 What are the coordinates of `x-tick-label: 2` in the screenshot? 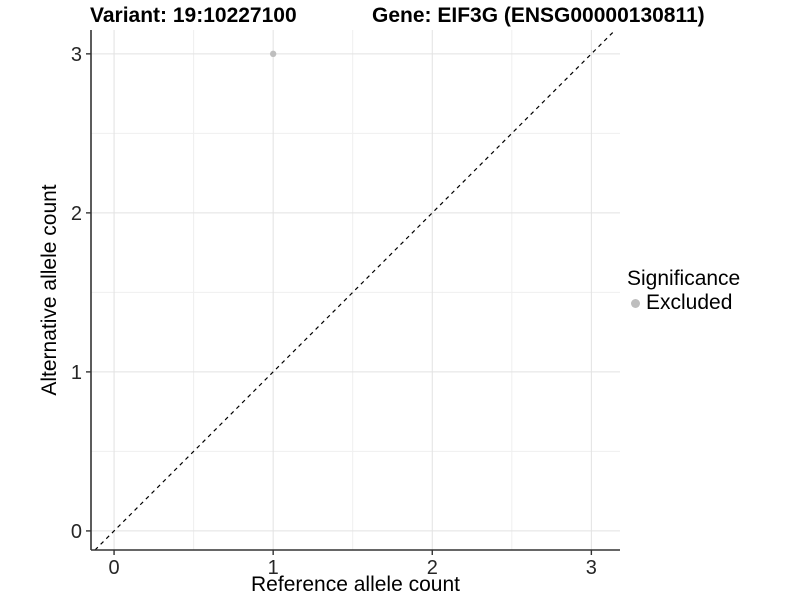 It's located at (432, 568).